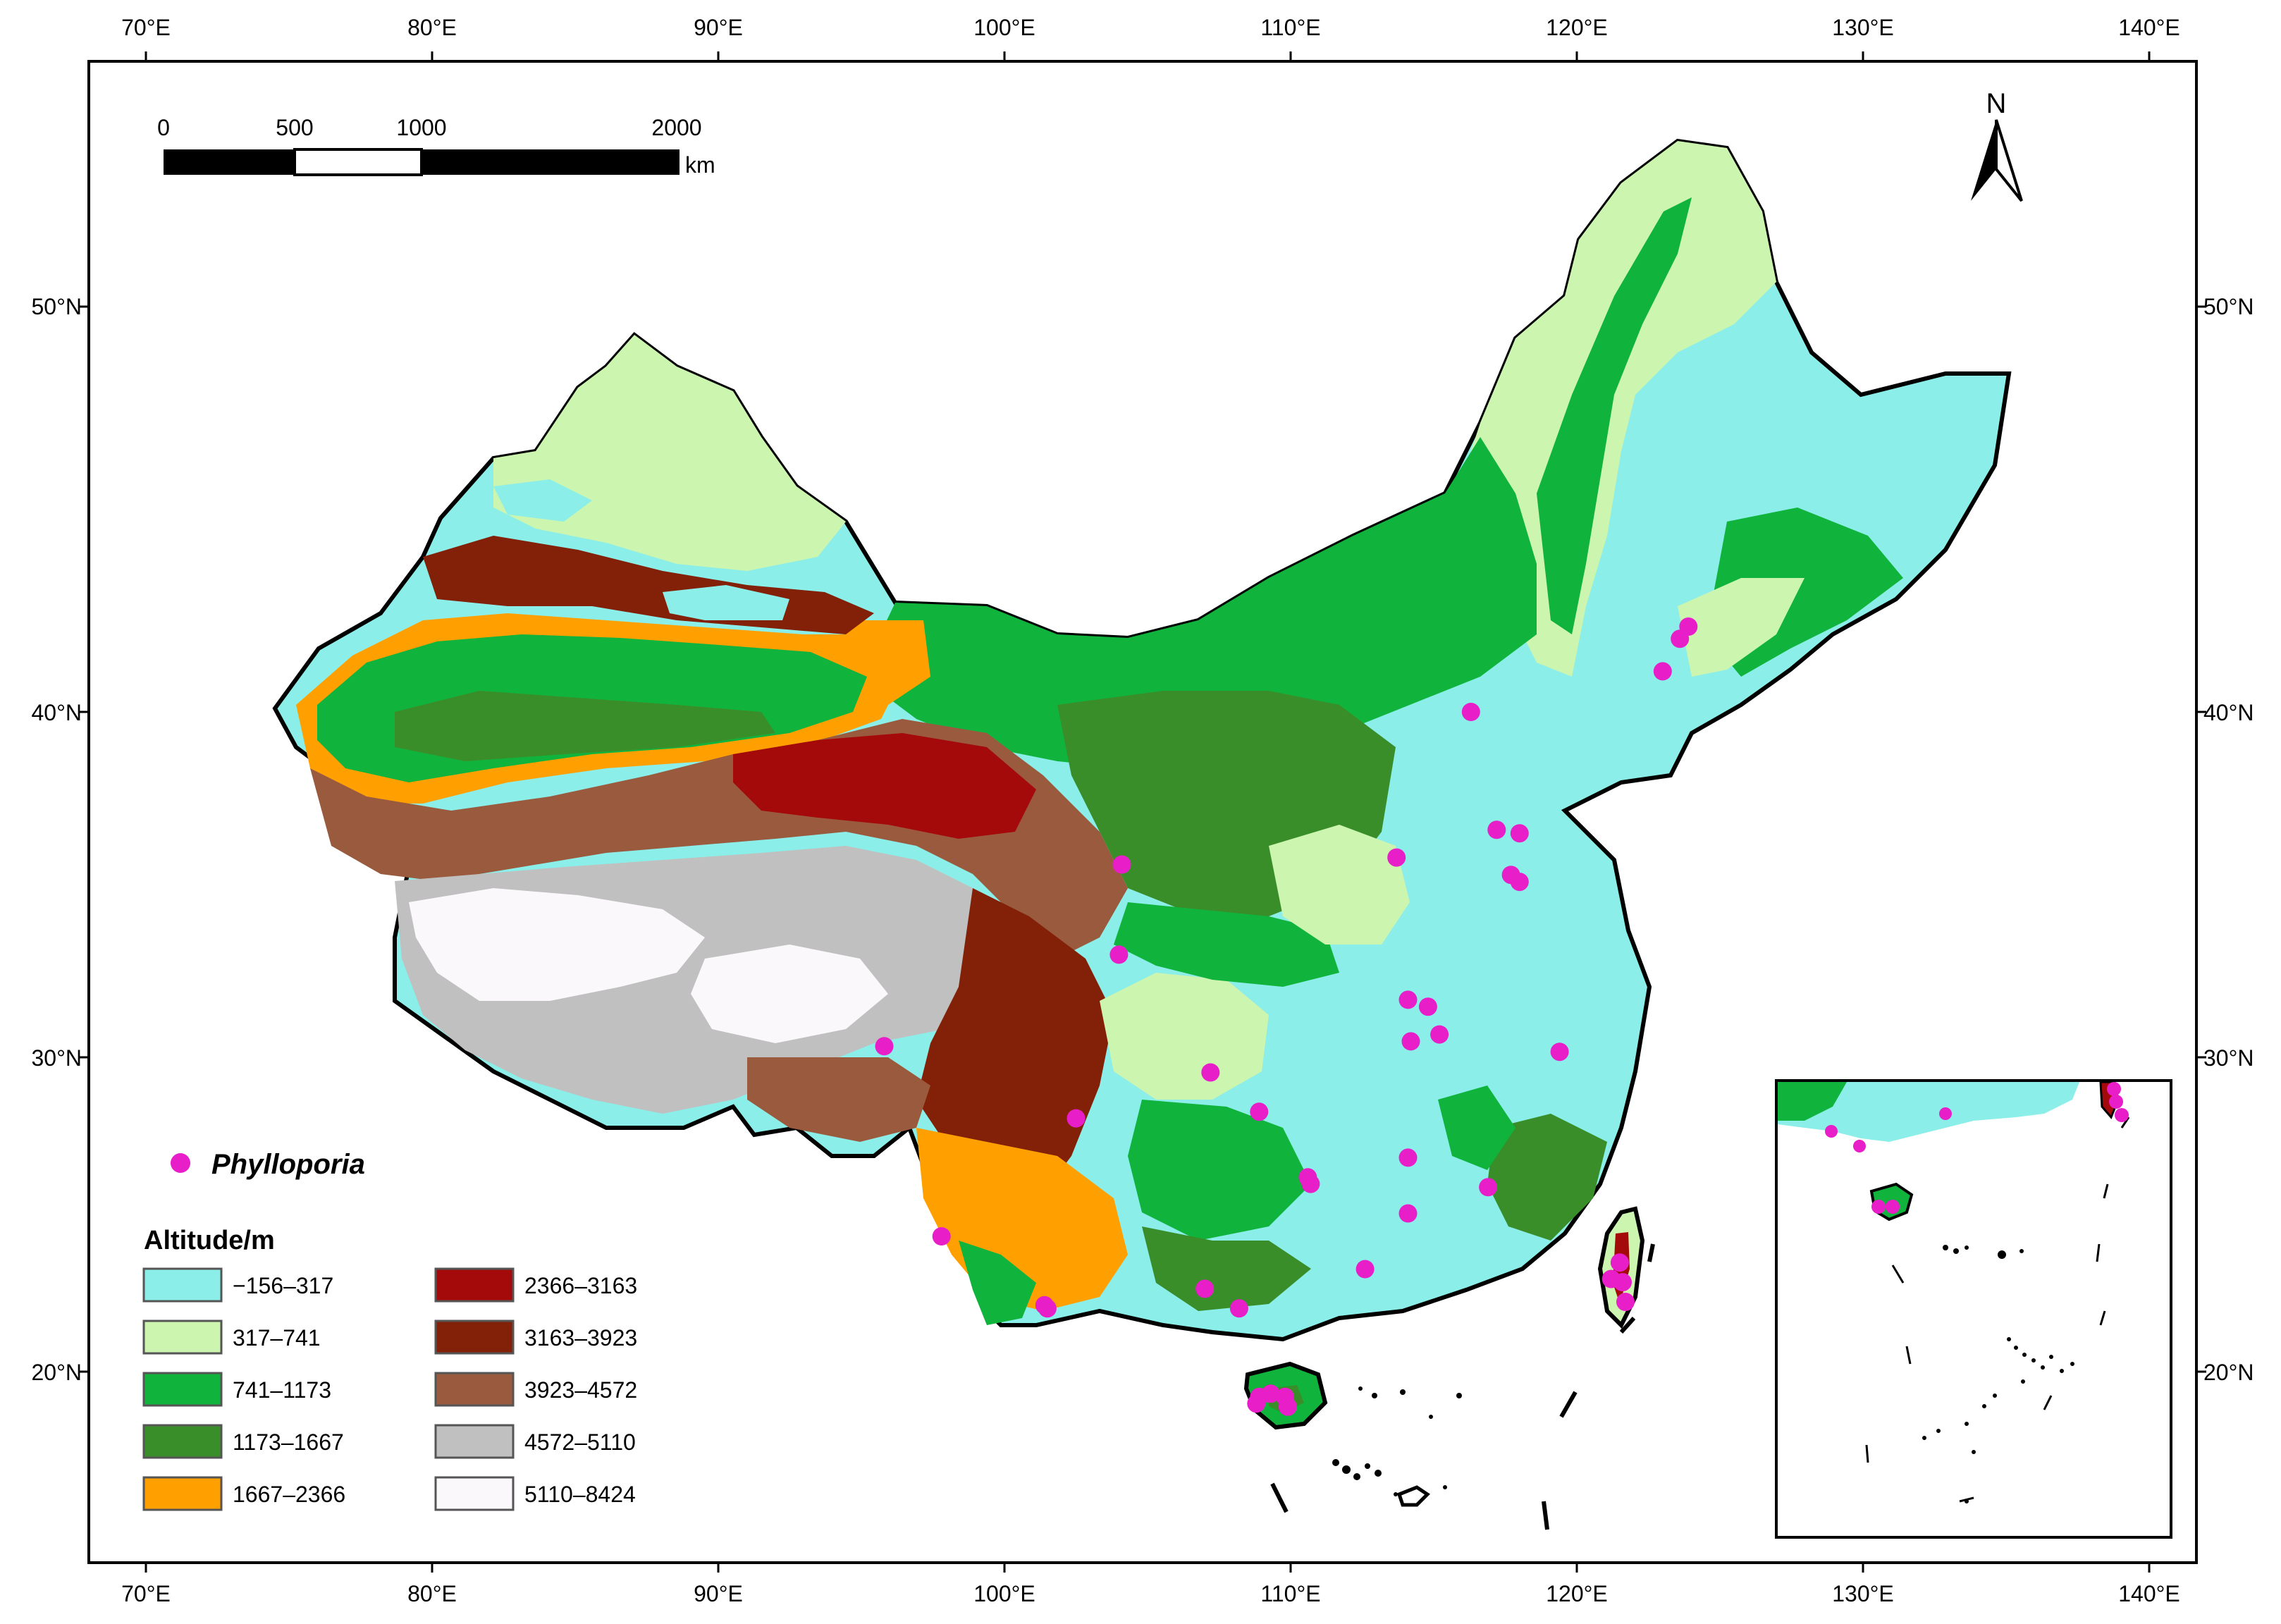 The height and width of the screenshot is (1624, 2281). What do you see at coordinates (294, 128) in the screenshot?
I see `scale-tick-label: 500` at bounding box center [294, 128].